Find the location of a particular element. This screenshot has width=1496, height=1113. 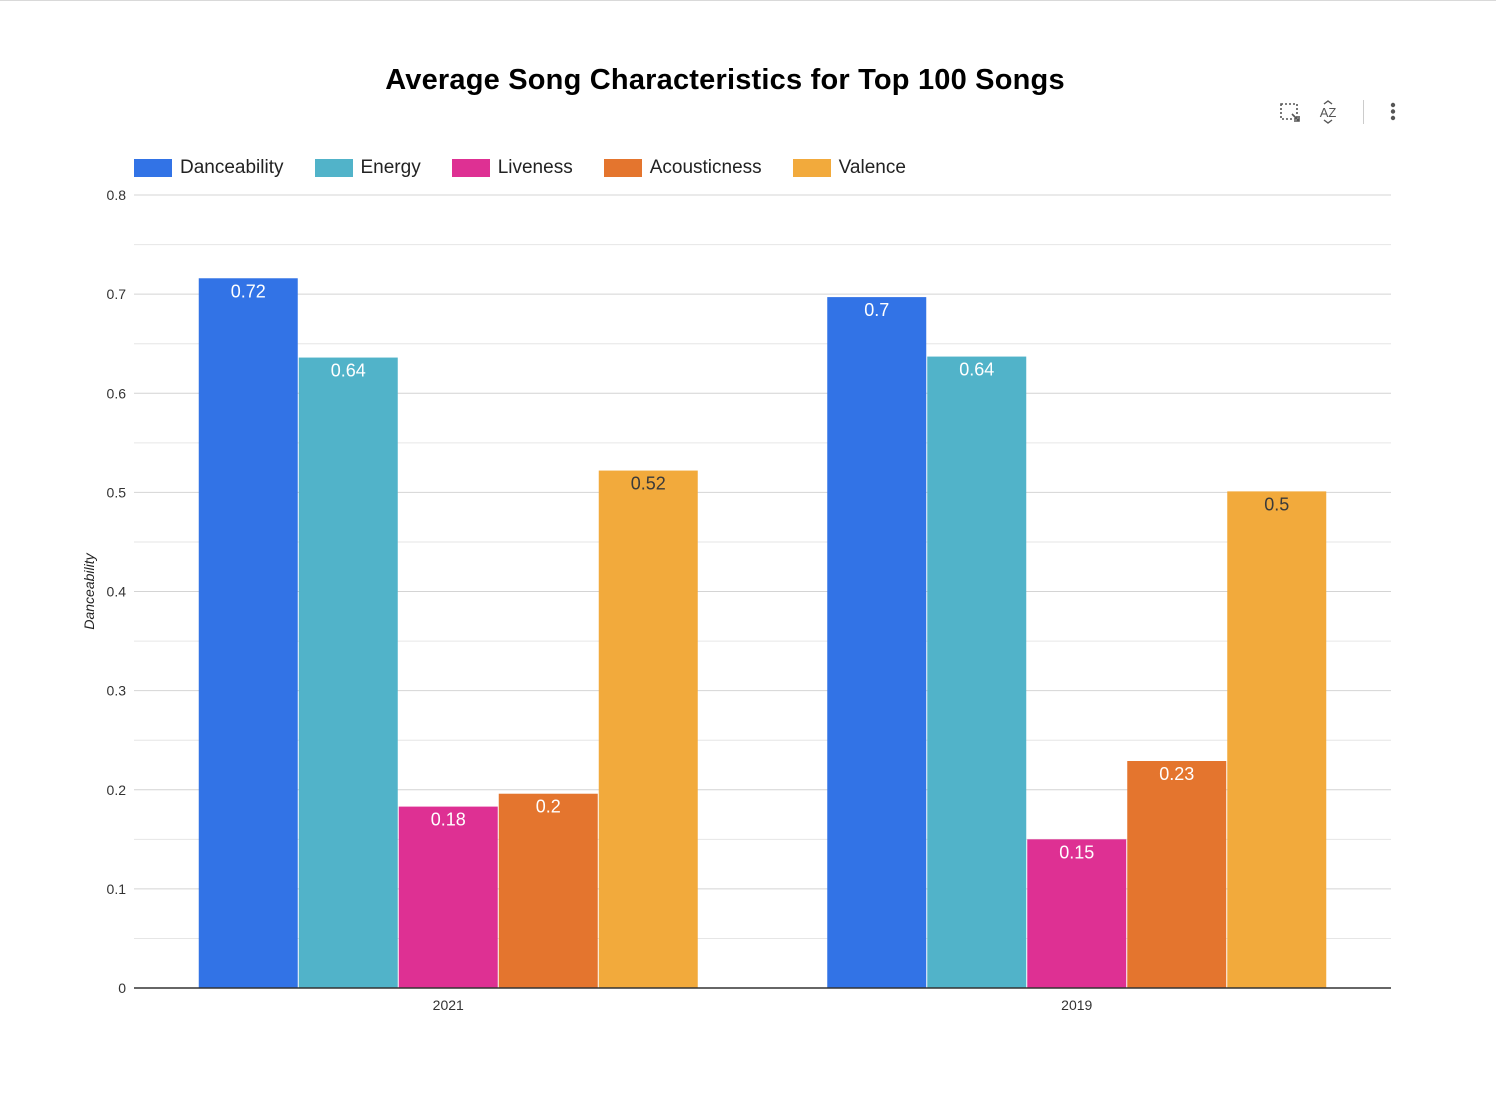

data-label: 0.15 is located at coordinates (1076, 852).